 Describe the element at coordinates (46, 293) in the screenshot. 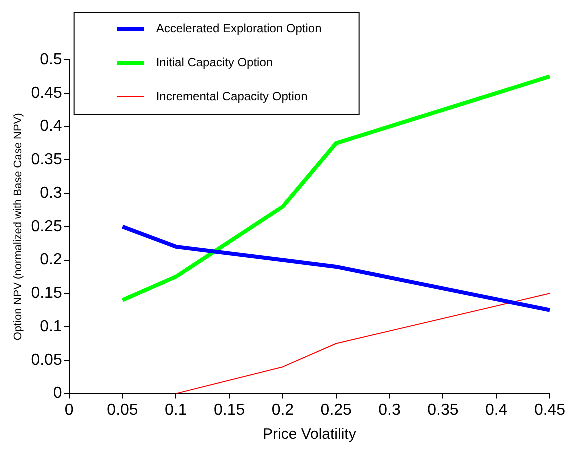

I see `y-tick-label: 0.15` at that location.